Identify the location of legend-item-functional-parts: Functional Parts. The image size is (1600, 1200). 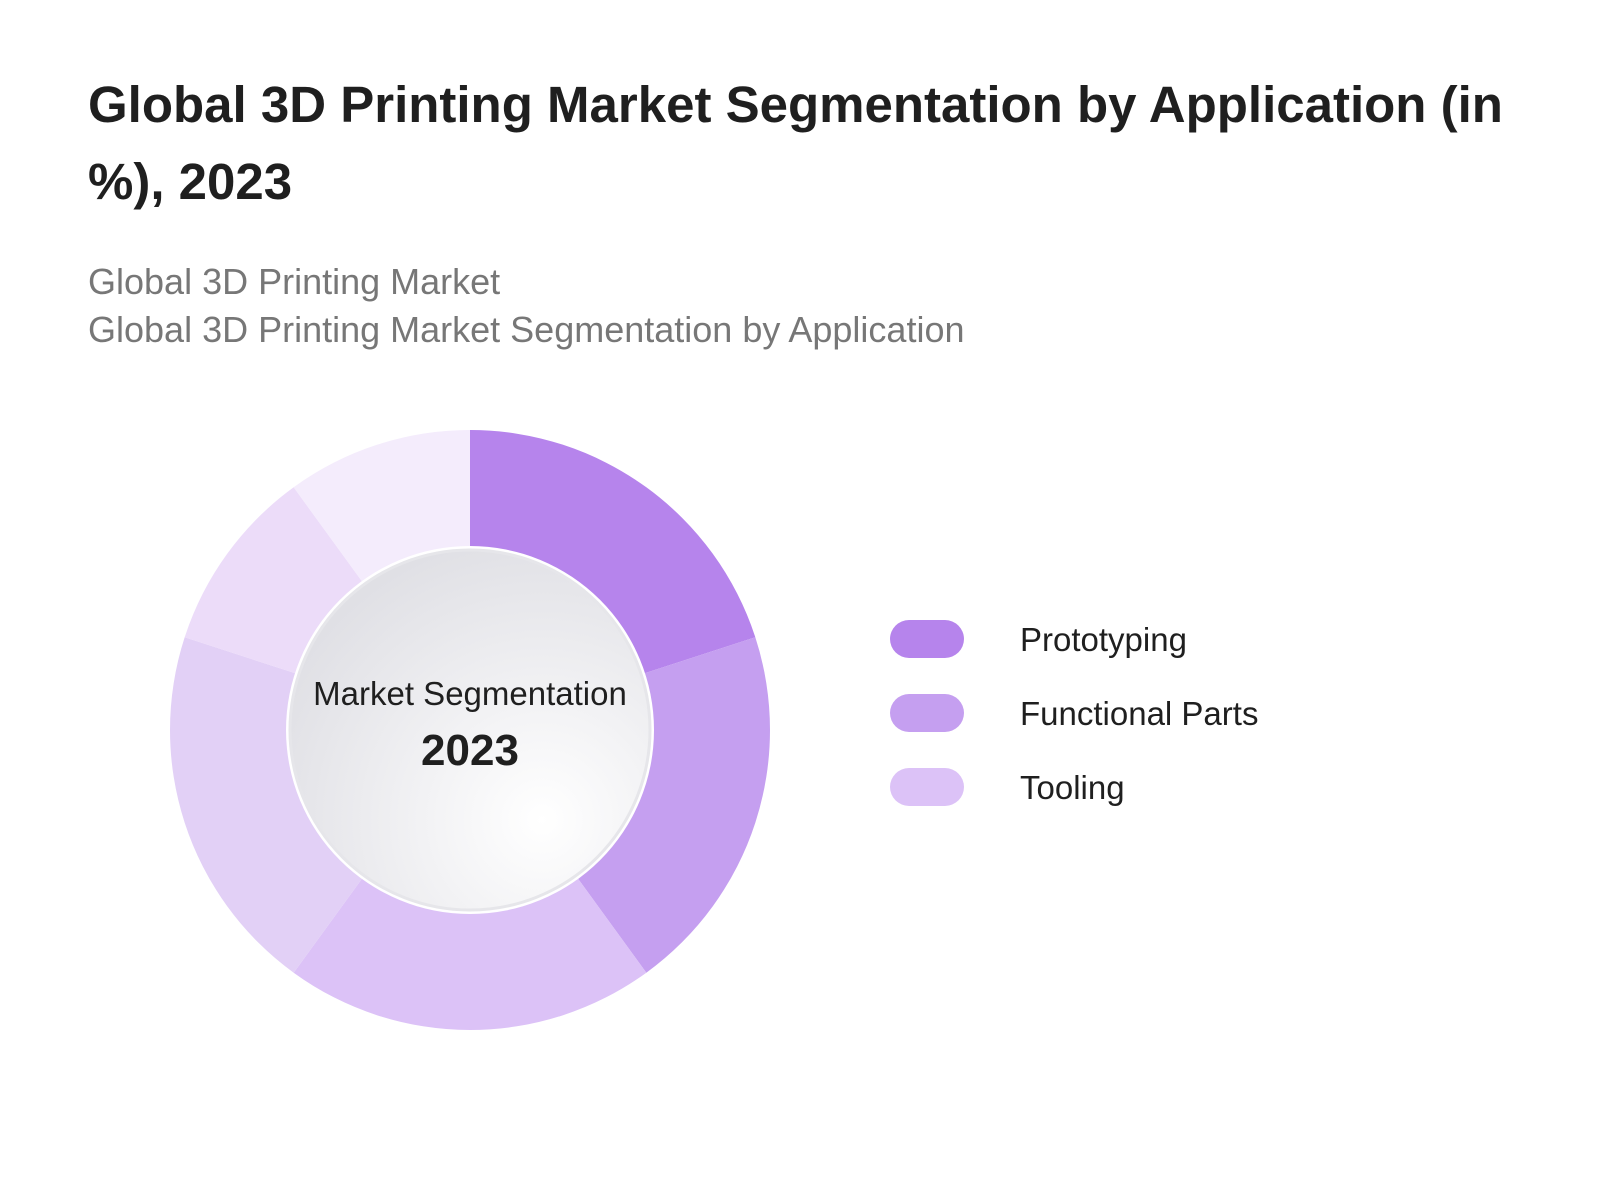
(1190, 714).